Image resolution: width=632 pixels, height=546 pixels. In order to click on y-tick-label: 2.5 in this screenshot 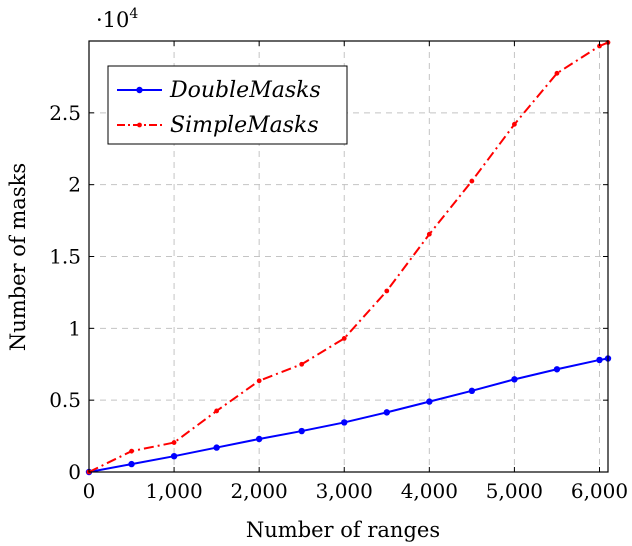, I will do `click(65, 113)`.